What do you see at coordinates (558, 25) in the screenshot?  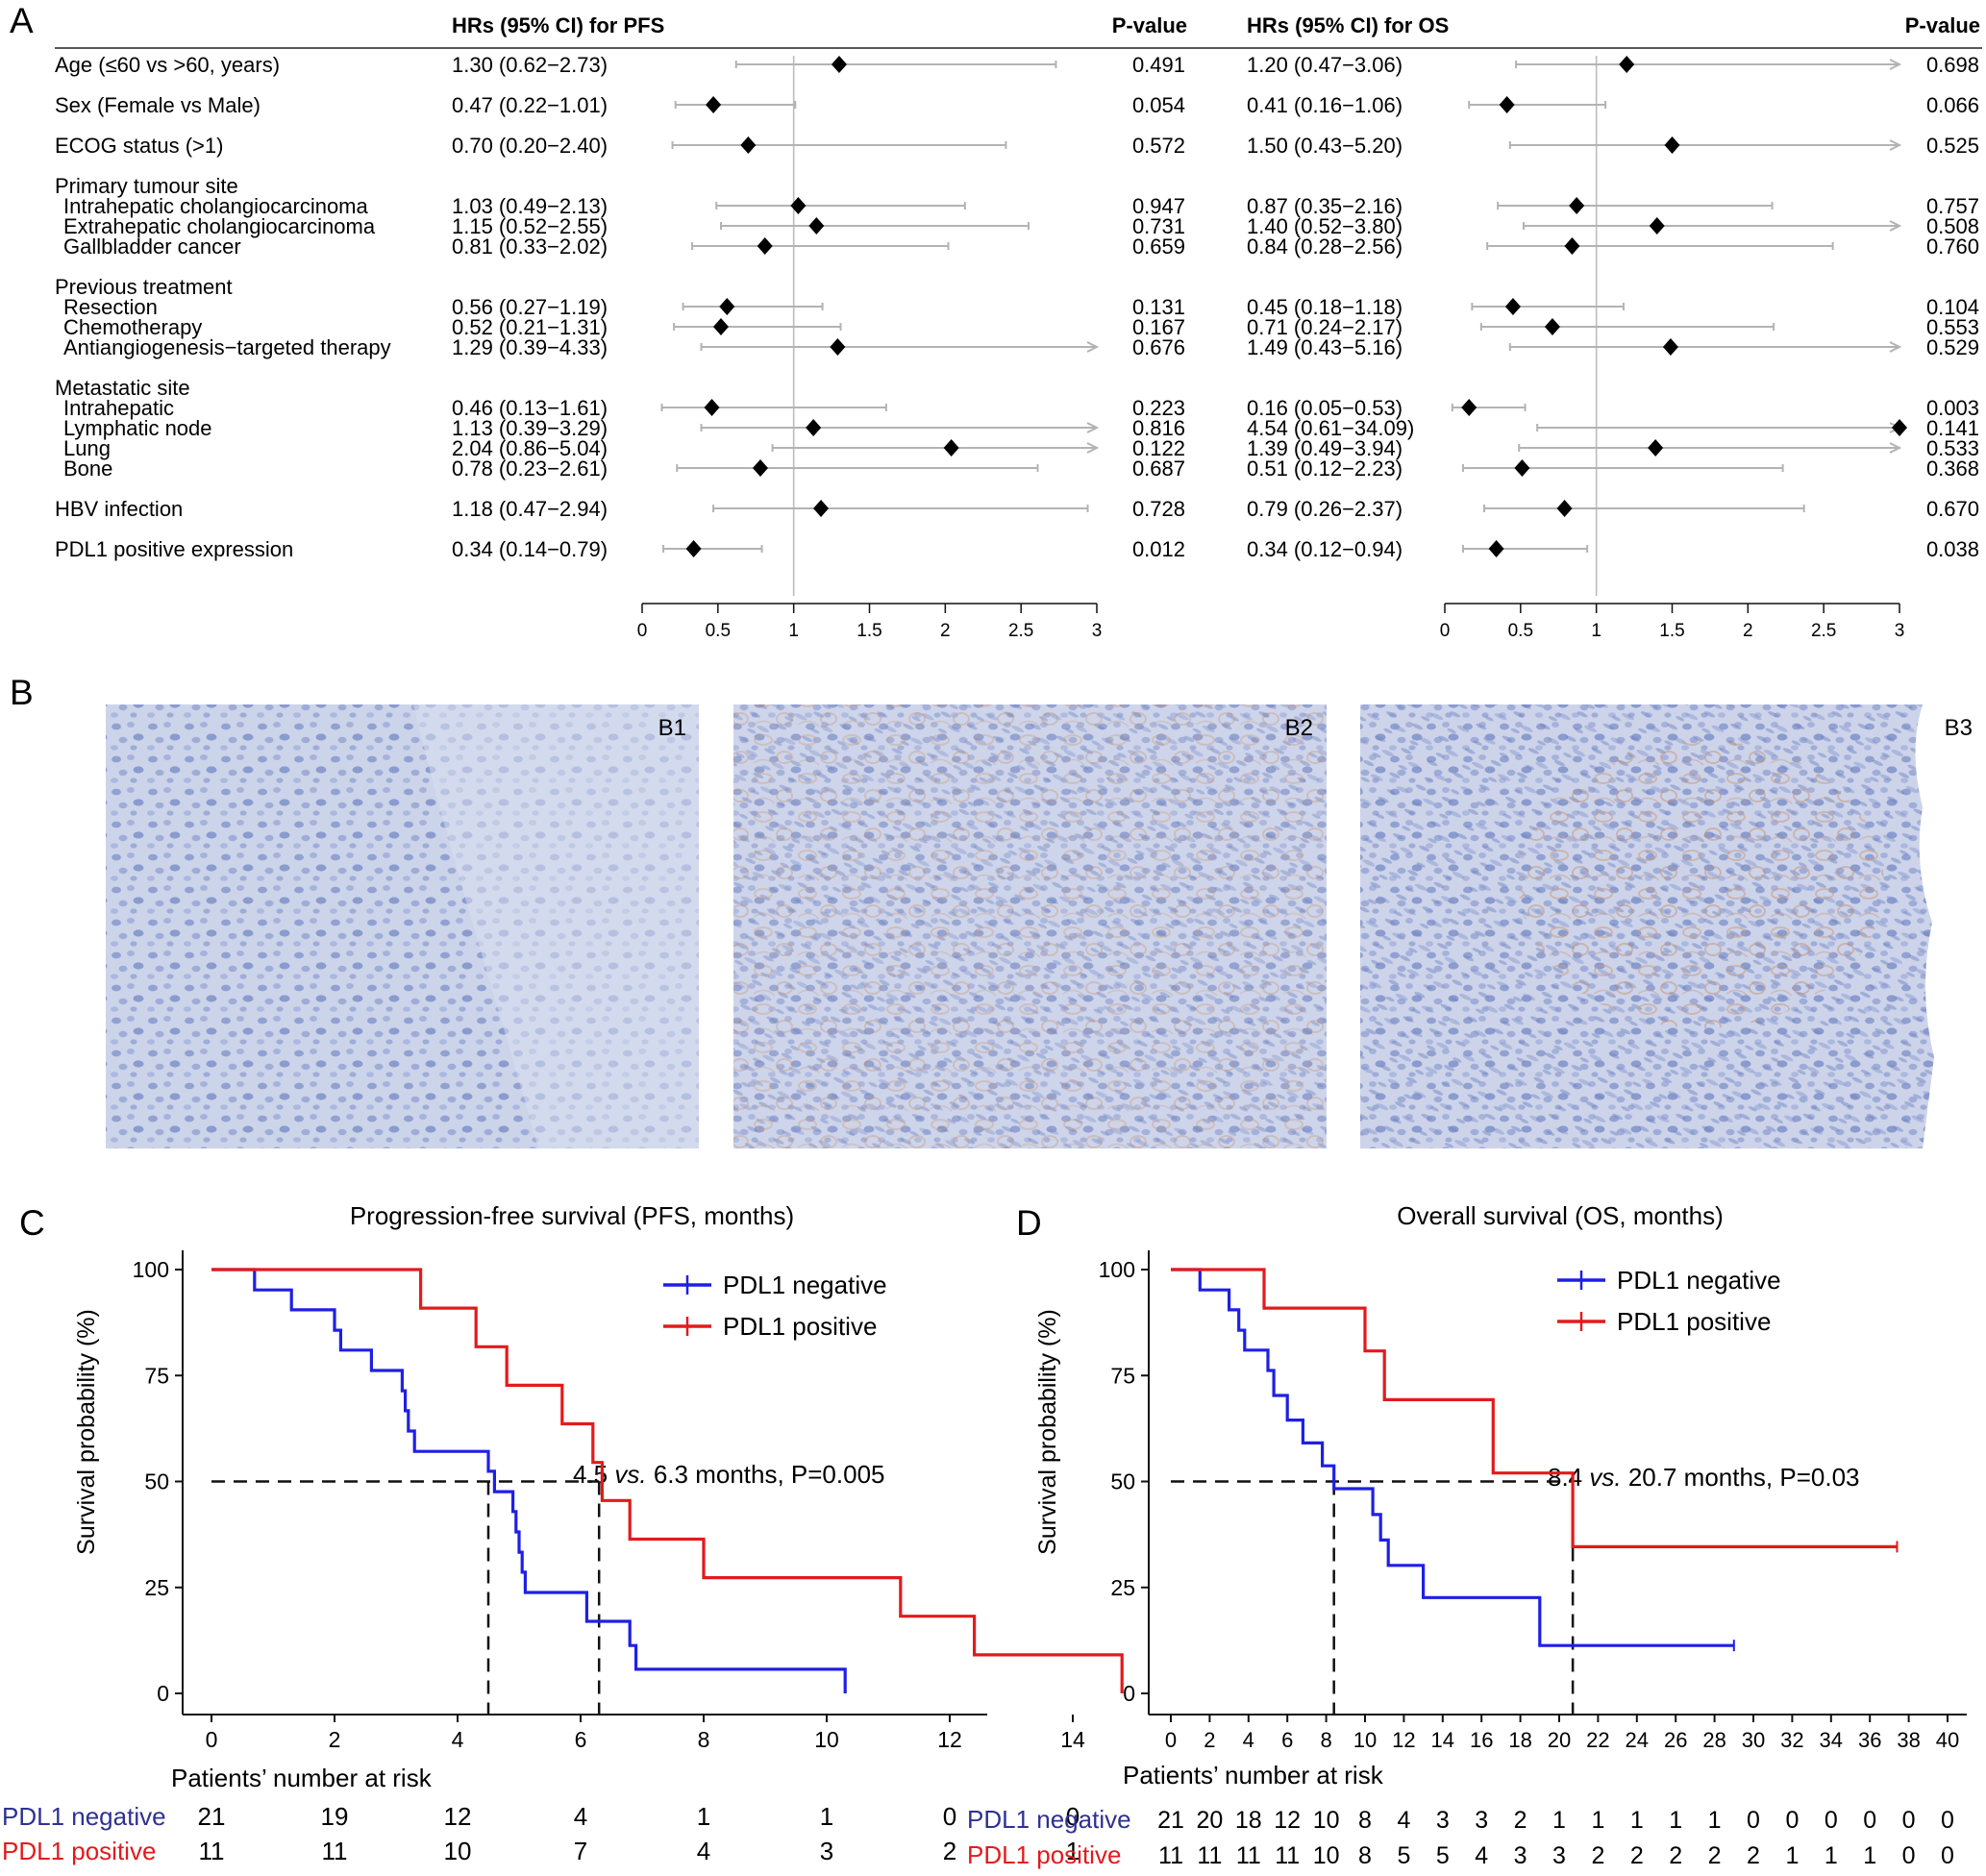 I see `pfs-hr-header: HRs (95% CI) for PFS` at bounding box center [558, 25].